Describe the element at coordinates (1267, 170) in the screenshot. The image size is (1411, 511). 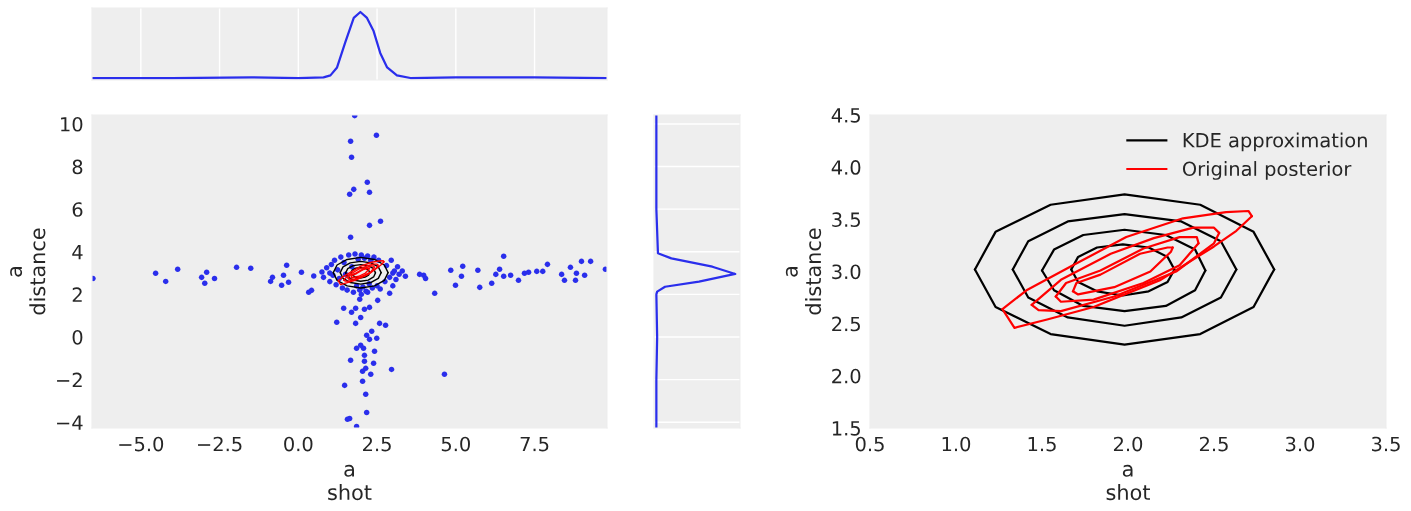
I see `legend-label: Original posterior` at that location.